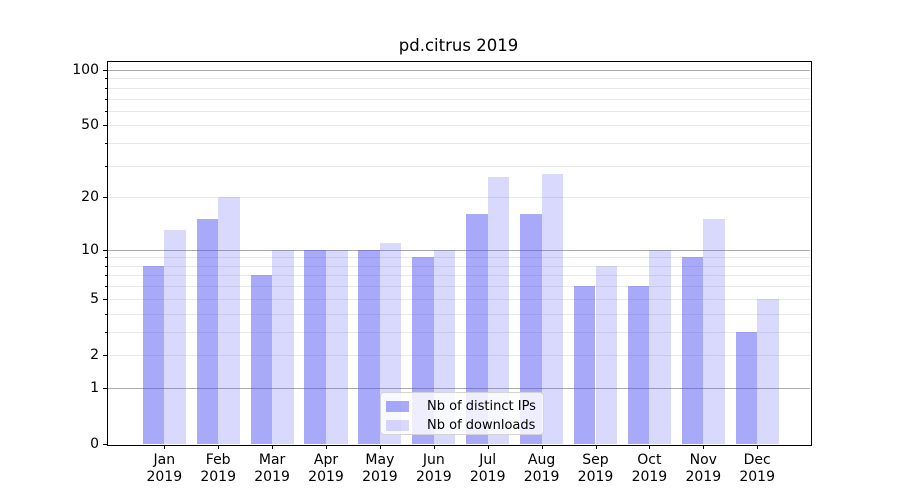 The width and height of the screenshot is (900, 500). Describe the element at coordinates (481, 425) in the screenshot. I see `legend-label-downloads: Nb of downloads` at that location.